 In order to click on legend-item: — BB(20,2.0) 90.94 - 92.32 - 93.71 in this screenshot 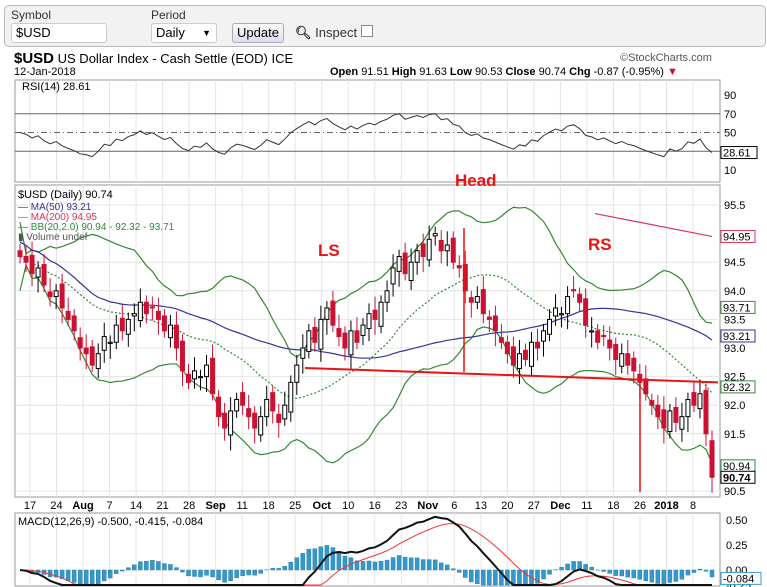, I will do `click(96, 227)`.